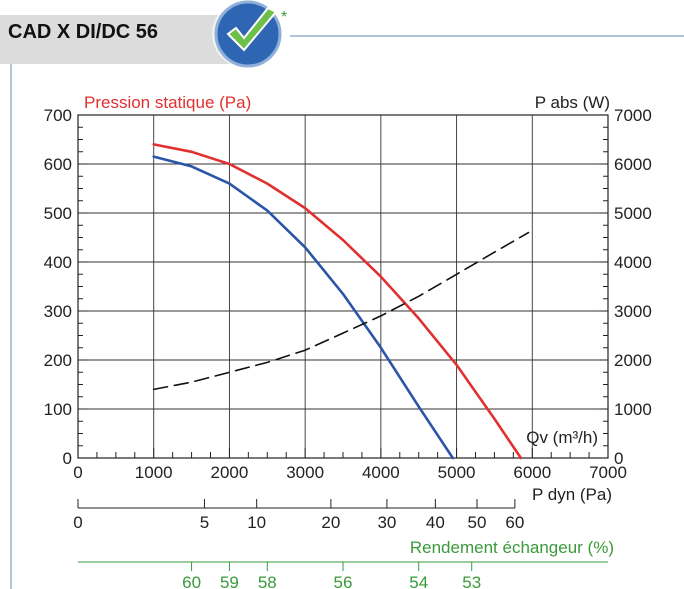 This screenshot has height=589, width=684. I want to click on right-tick-label: 5000, so click(633, 213).